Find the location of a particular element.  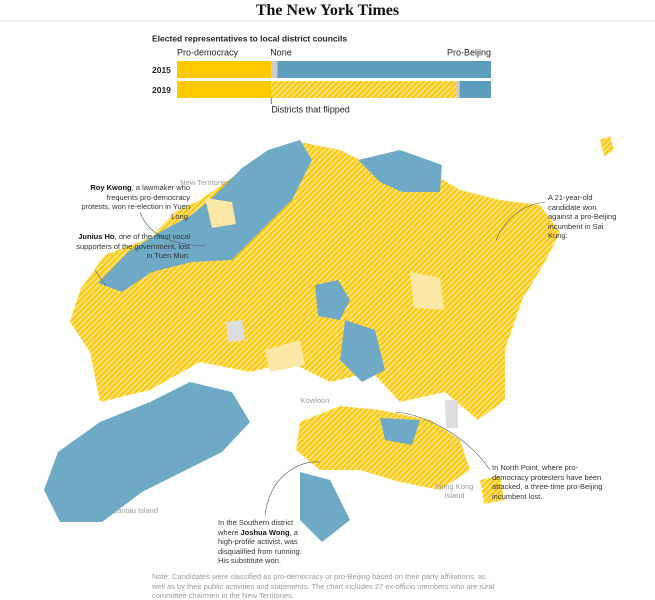

logo: The New York Times is located at coordinates (327, 10).